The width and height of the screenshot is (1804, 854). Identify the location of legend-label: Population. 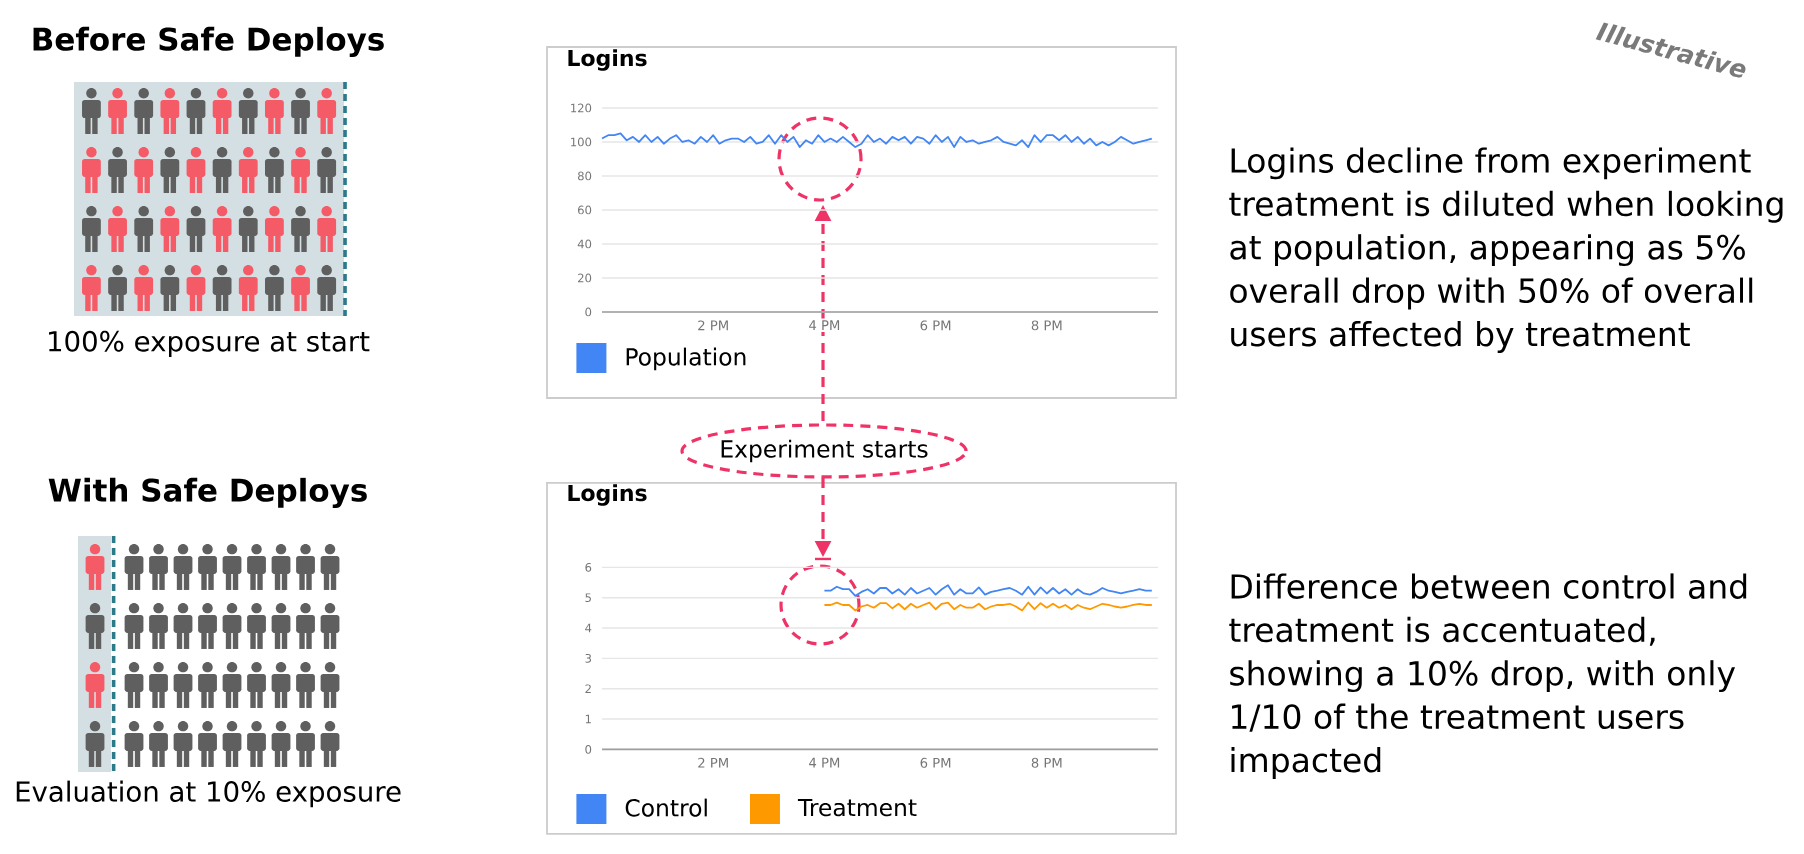
(686, 359).